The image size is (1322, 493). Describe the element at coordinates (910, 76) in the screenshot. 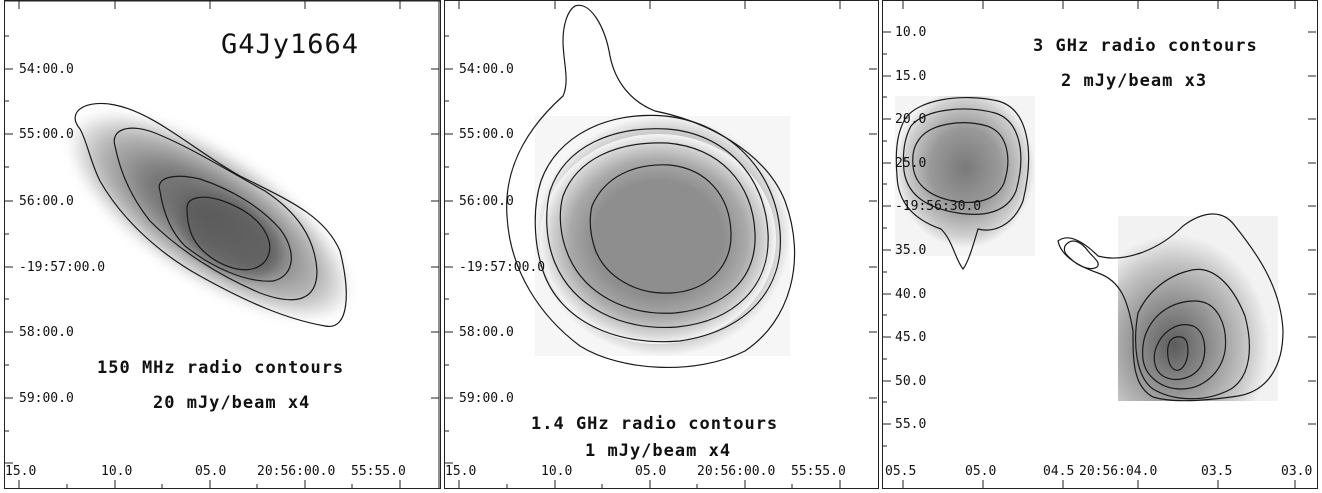

I see `y-label: 15.0` at that location.